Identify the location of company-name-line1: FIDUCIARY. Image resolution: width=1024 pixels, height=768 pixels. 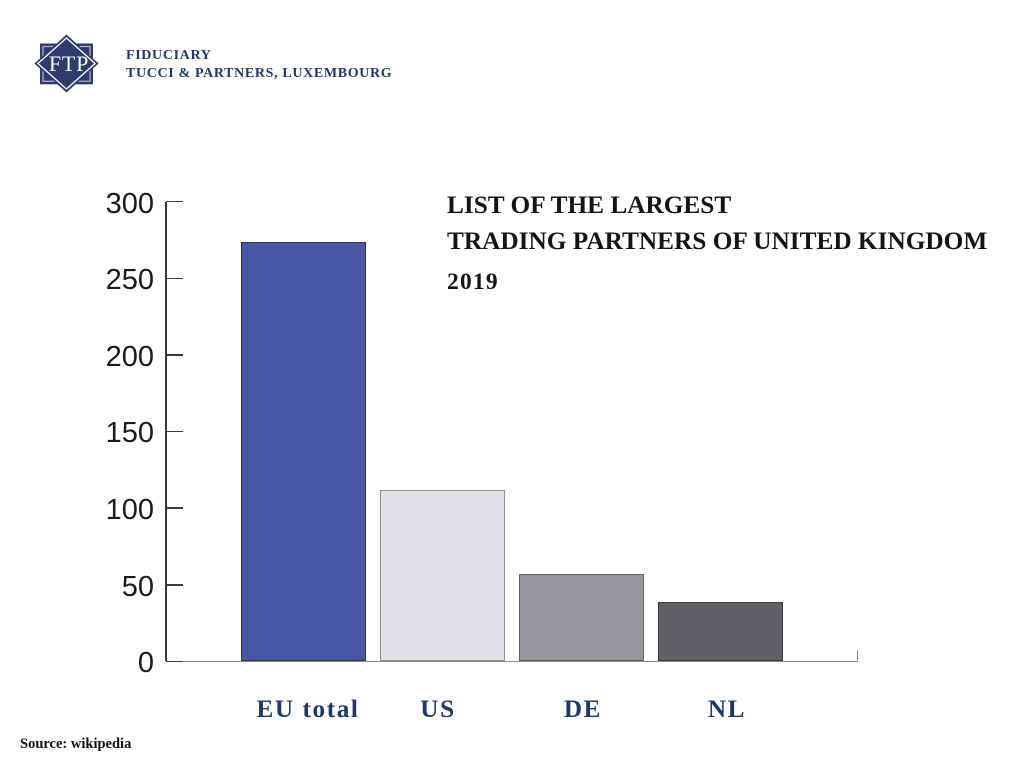
(169, 55).